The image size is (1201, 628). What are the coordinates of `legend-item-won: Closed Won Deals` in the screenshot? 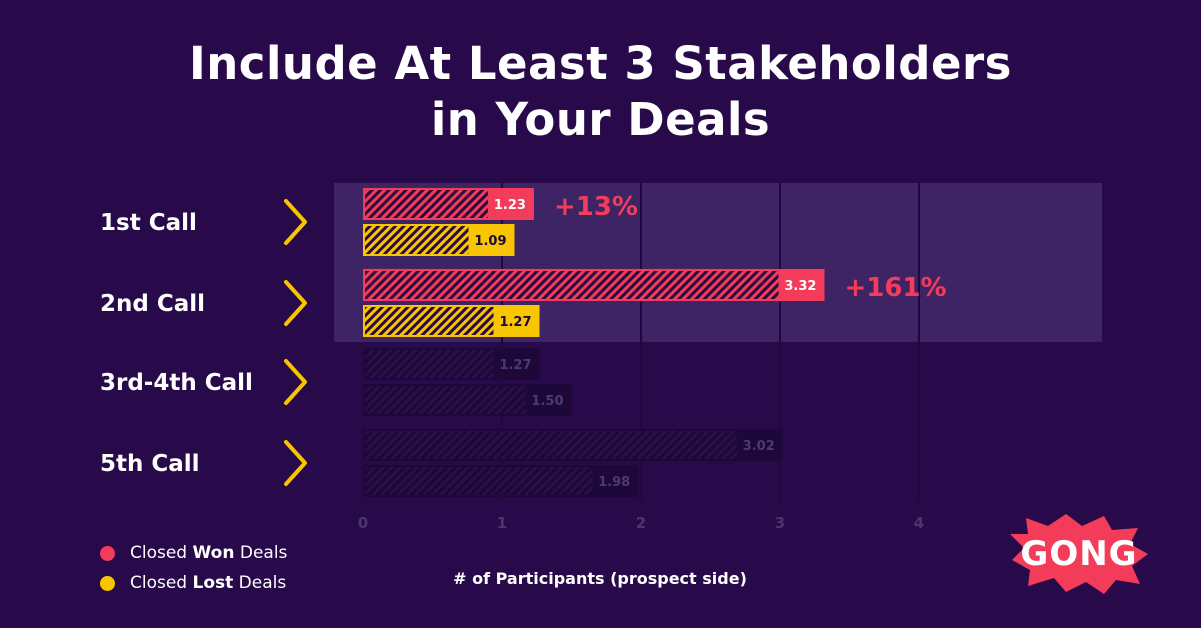 It's located at (193, 553).